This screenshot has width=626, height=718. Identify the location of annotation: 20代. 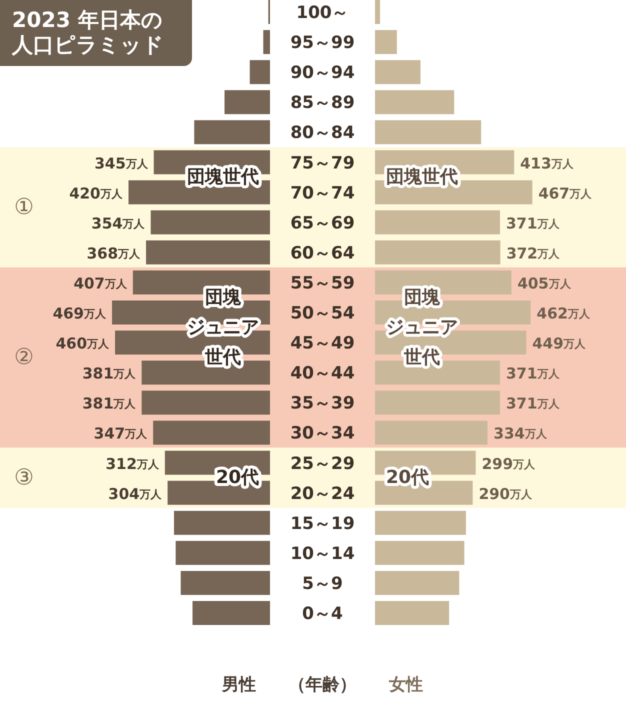
(408, 477).